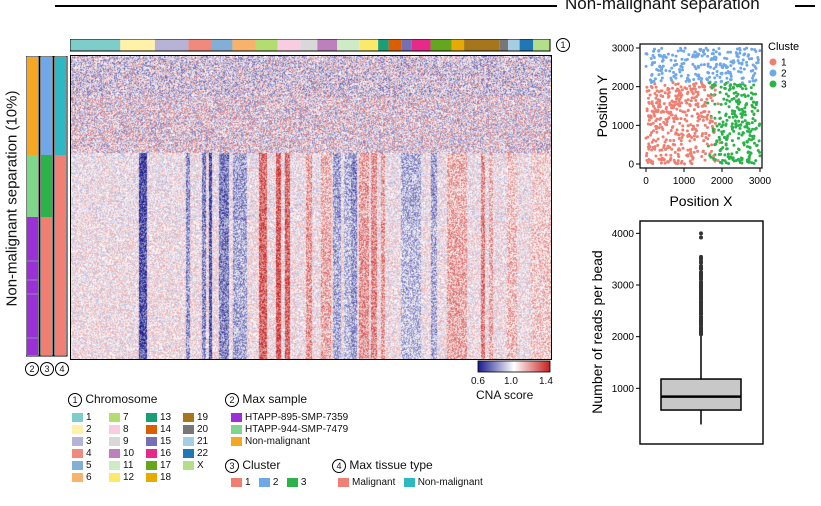 The image size is (821, 506). Describe the element at coordinates (760, 181) in the screenshot. I see `x-tick-label: 3000` at that location.